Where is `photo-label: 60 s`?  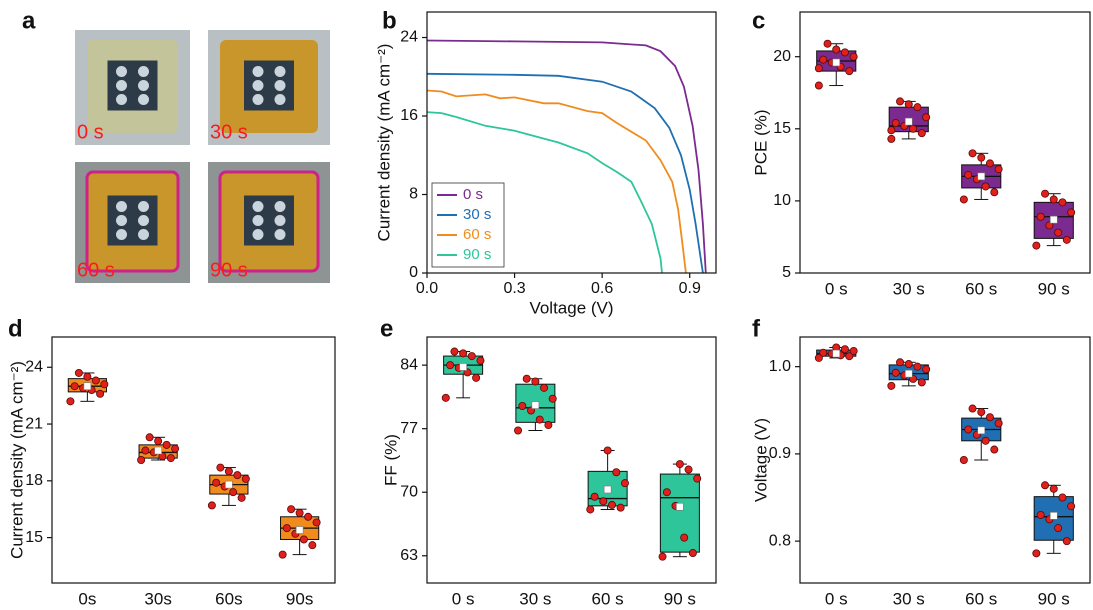 photo-label: 60 s is located at coordinates (96, 270).